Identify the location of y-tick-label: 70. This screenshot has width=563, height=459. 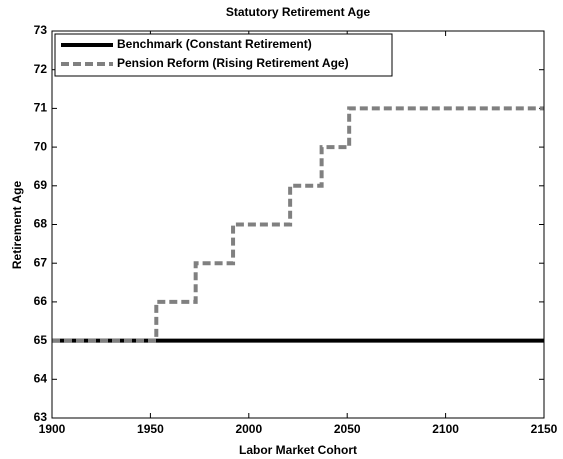
(41, 146).